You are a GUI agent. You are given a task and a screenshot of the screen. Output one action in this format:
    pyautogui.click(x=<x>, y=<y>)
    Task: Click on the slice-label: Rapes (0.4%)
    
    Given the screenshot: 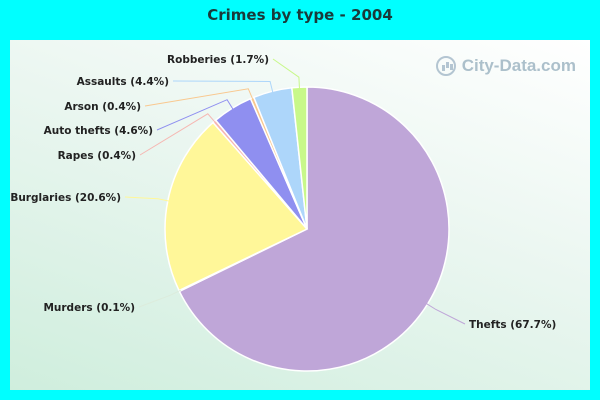 What is the action you would take?
    pyautogui.click(x=97, y=156)
    